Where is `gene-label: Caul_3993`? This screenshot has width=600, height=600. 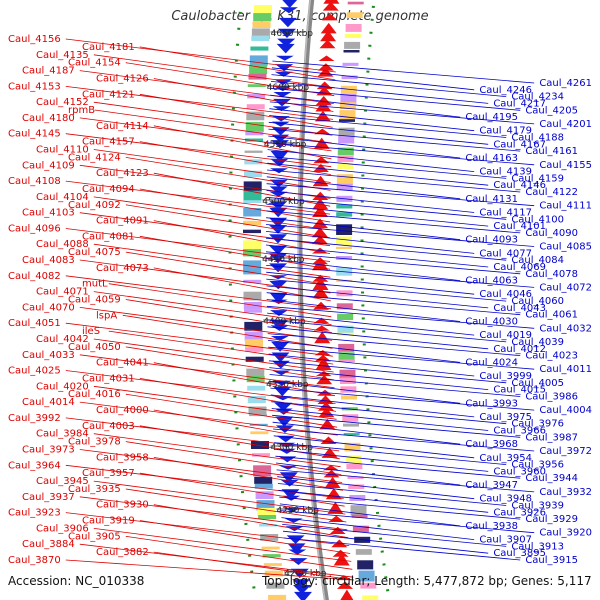
gene-label: Caul_3993 is located at coordinates (491, 403).